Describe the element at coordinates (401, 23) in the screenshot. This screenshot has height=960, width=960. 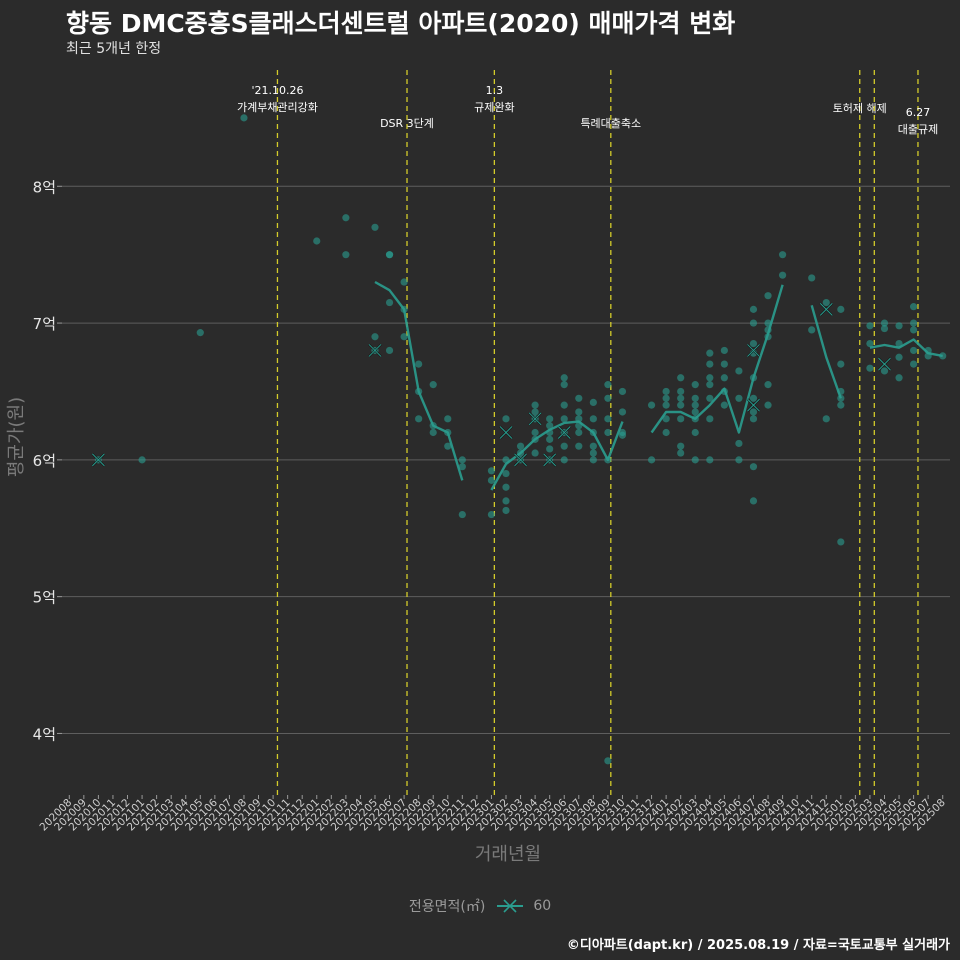
I see `chart-title: 향동 DMC중흥S클래스더센트럴 아파트(2020) 매매가격 변화` at that location.